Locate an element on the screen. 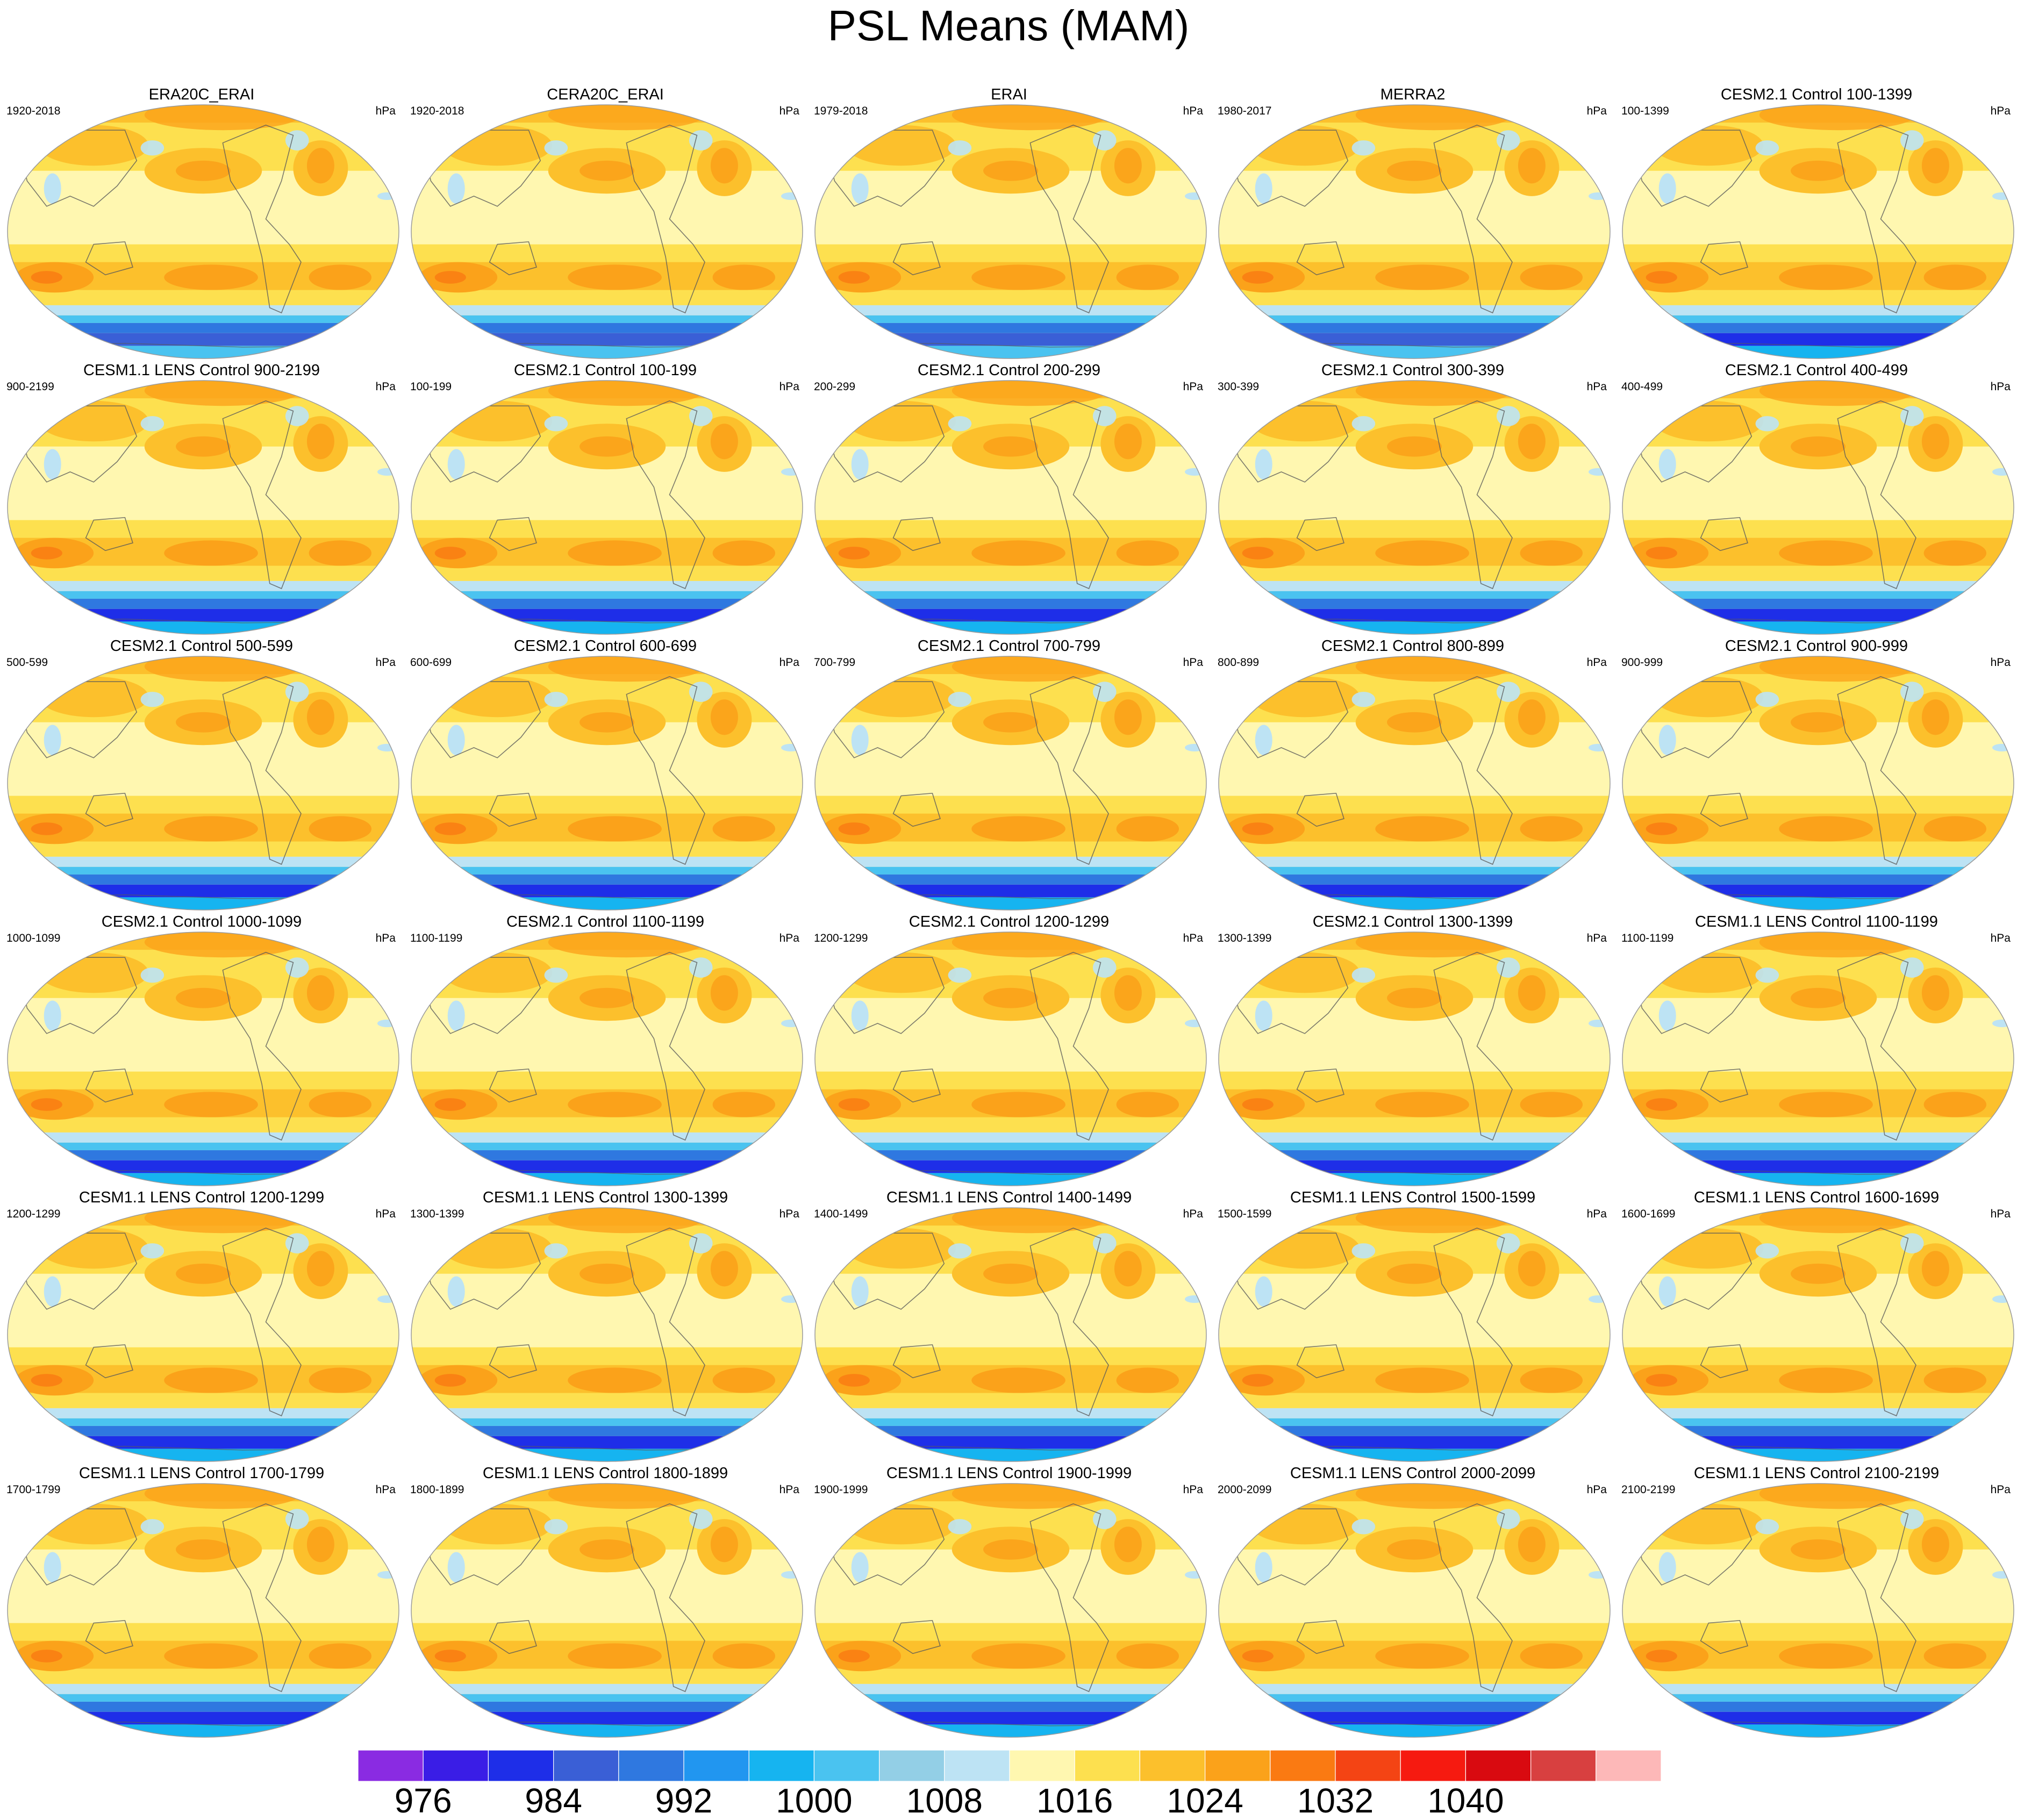 Image resolution: width=2017 pixels, height=1820 pixels. colorbar-tick-label: 992 is located at coordinates (684, 1800).